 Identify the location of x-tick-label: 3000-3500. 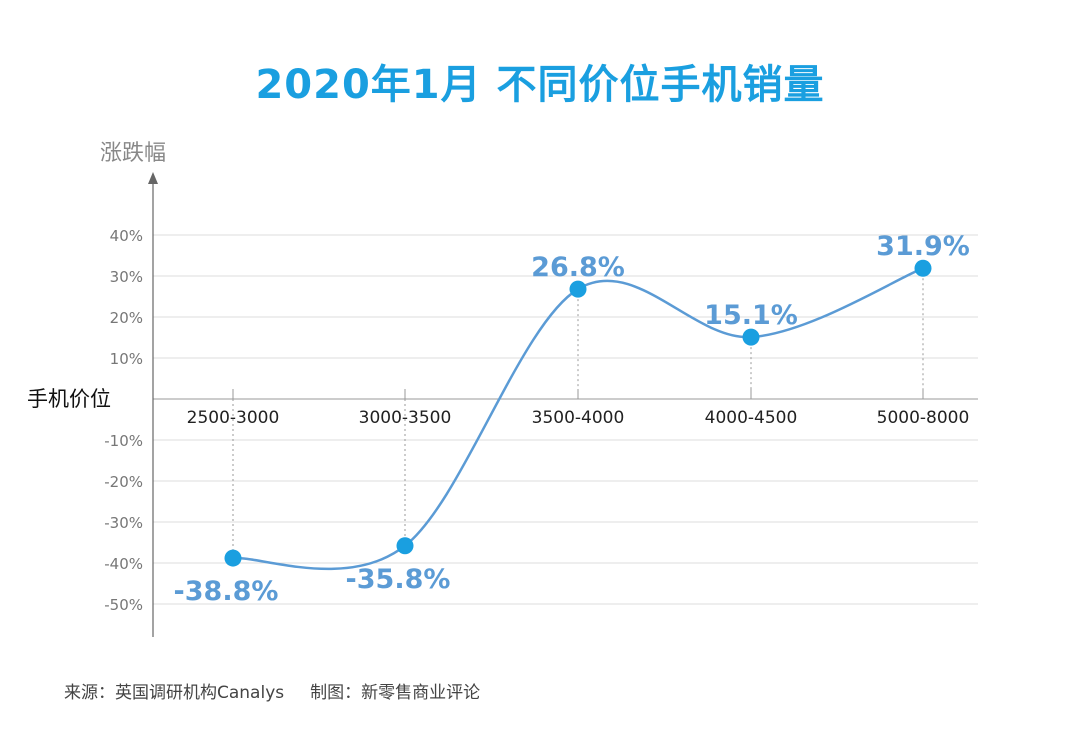
(405, 418).